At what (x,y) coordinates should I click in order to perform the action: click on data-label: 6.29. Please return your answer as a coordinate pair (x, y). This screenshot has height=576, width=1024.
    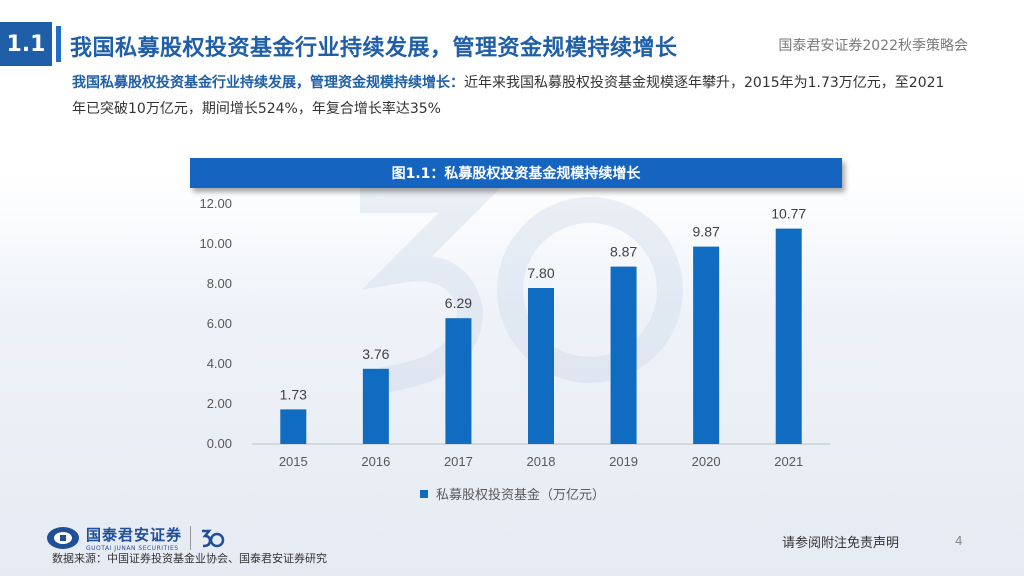
    Looking at the image, I should click on (458, 303).